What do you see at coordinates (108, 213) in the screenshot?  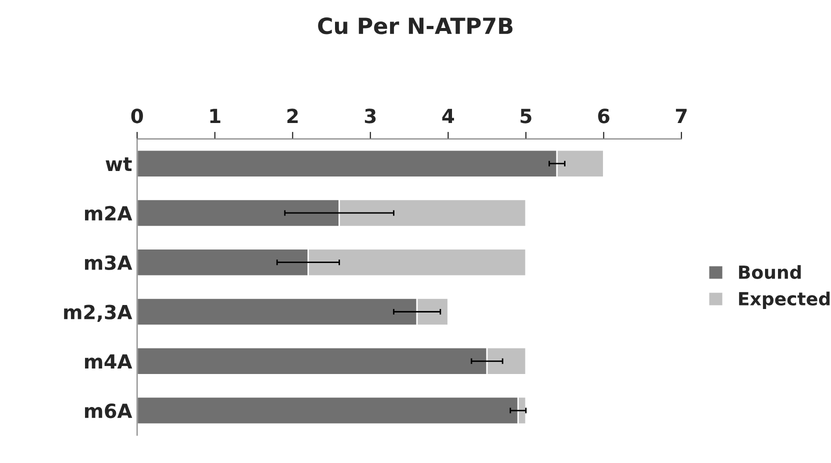 I see `y-tick-label: m2A` at bounding box center [108, 213].